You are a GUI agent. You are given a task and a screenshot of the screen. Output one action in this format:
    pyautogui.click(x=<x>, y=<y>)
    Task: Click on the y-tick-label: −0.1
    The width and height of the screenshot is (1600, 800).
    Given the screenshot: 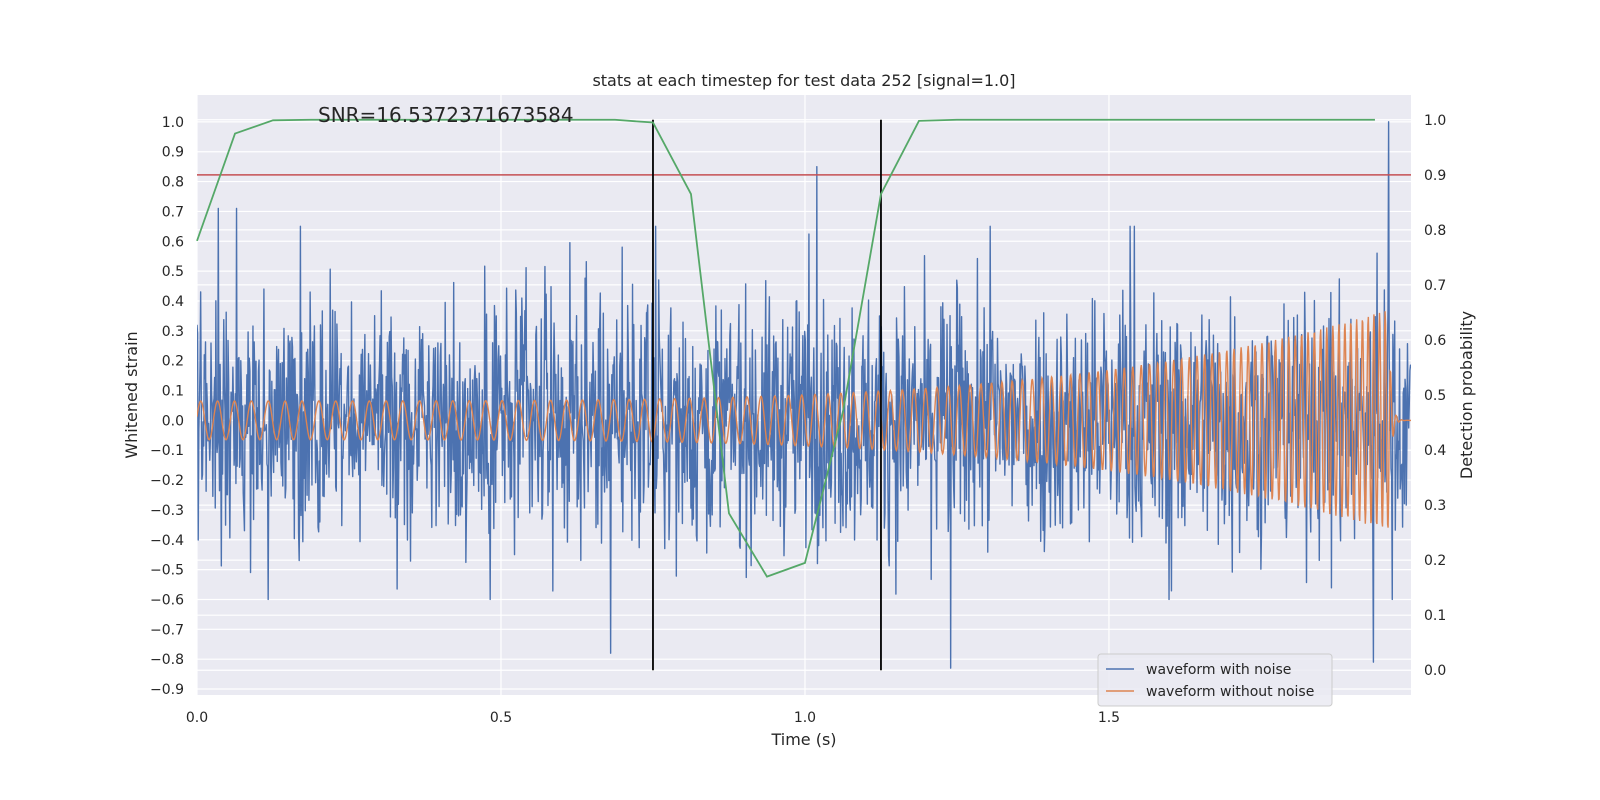 What is the action you would take?
    pyautogui.click(x=167, y=451)
    